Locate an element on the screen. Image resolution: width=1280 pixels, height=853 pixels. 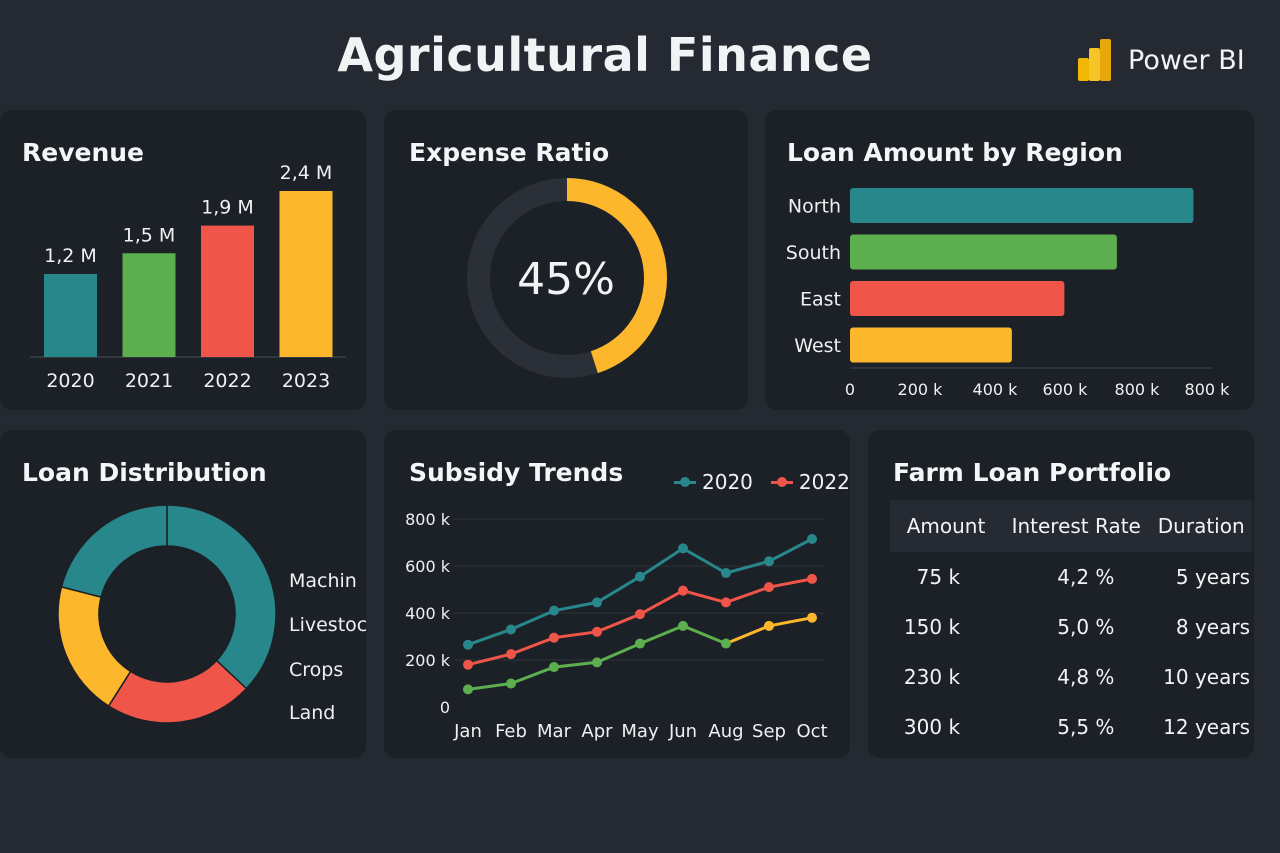
table-row: 75 k 4,2 % 5 years is located at coordinates (1071, 577).